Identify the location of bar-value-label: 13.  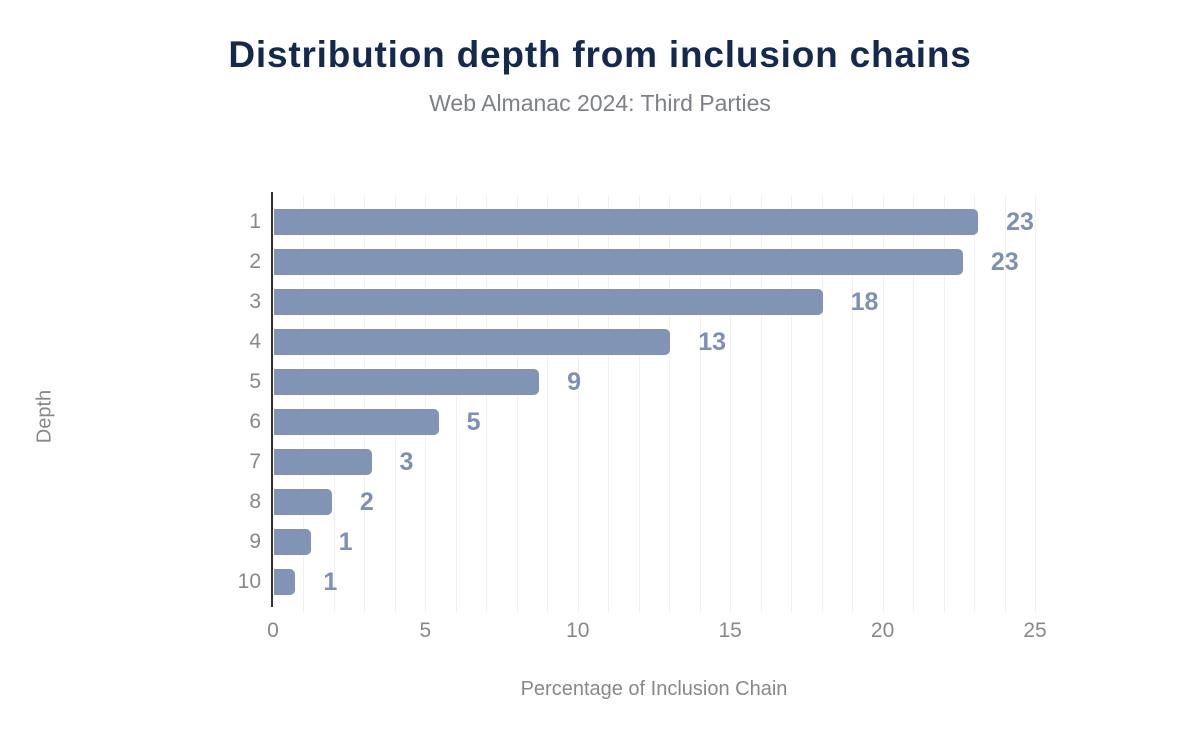
(712, 342).